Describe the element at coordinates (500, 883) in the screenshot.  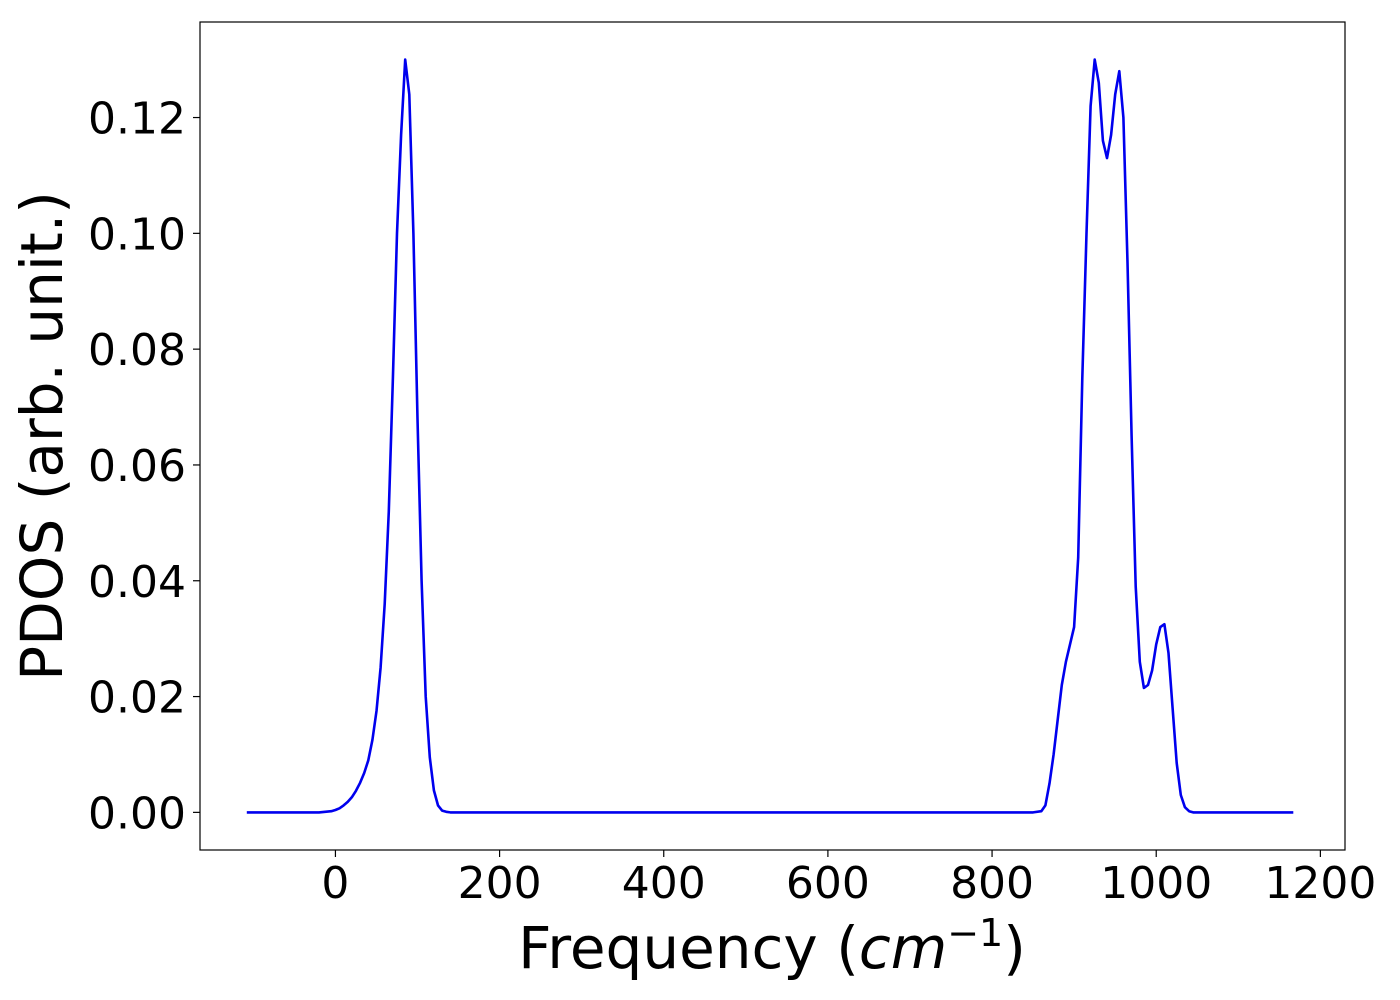
I see `x-tick-label: 200` at that location.